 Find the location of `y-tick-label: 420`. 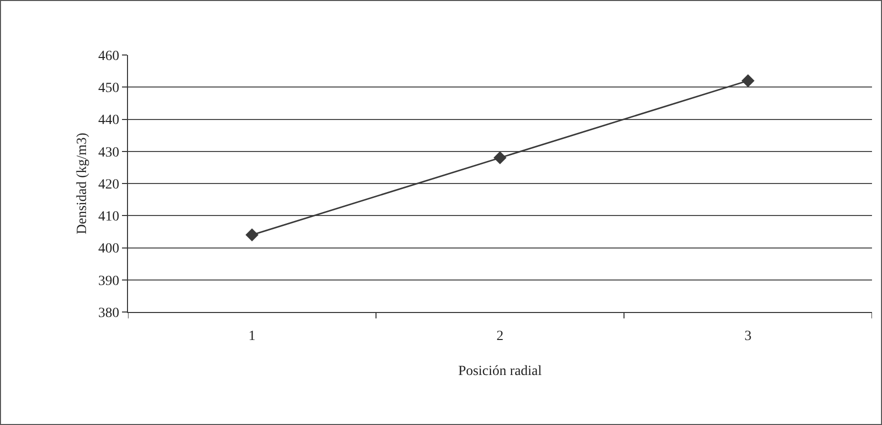

y-tick-label: 420 is located at coordinates (109, 184).